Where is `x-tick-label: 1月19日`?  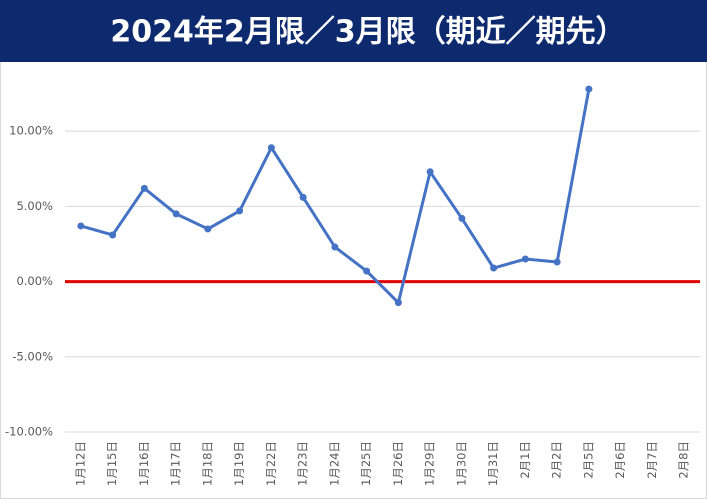
x-tick-label: 1月19日 is located at coordinates (239, 463).